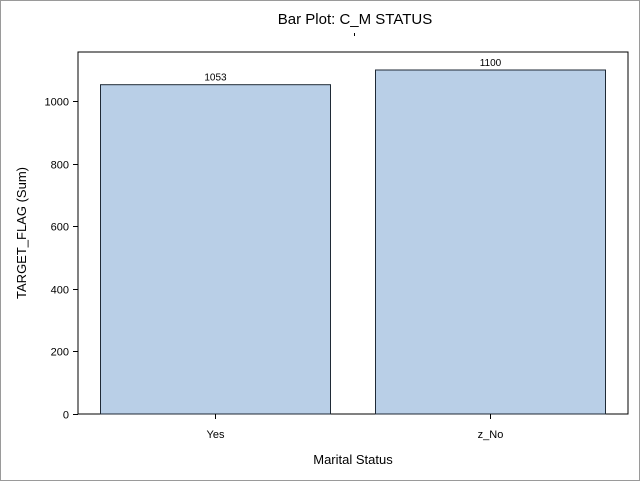  What do you see at coordinates (21, 233) in the screenshot?
I see `y-axis-label: TARGET_FLAG (Sum)` at bounding box center [21, 233].